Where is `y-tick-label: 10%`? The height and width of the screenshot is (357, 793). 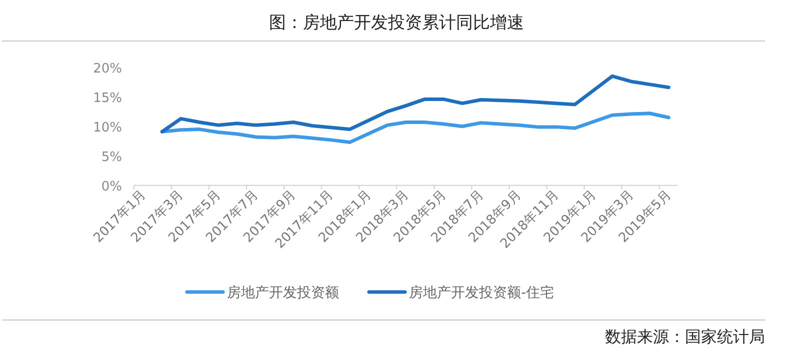 y-tick-label: 10% is located at coordinates (107, 128).